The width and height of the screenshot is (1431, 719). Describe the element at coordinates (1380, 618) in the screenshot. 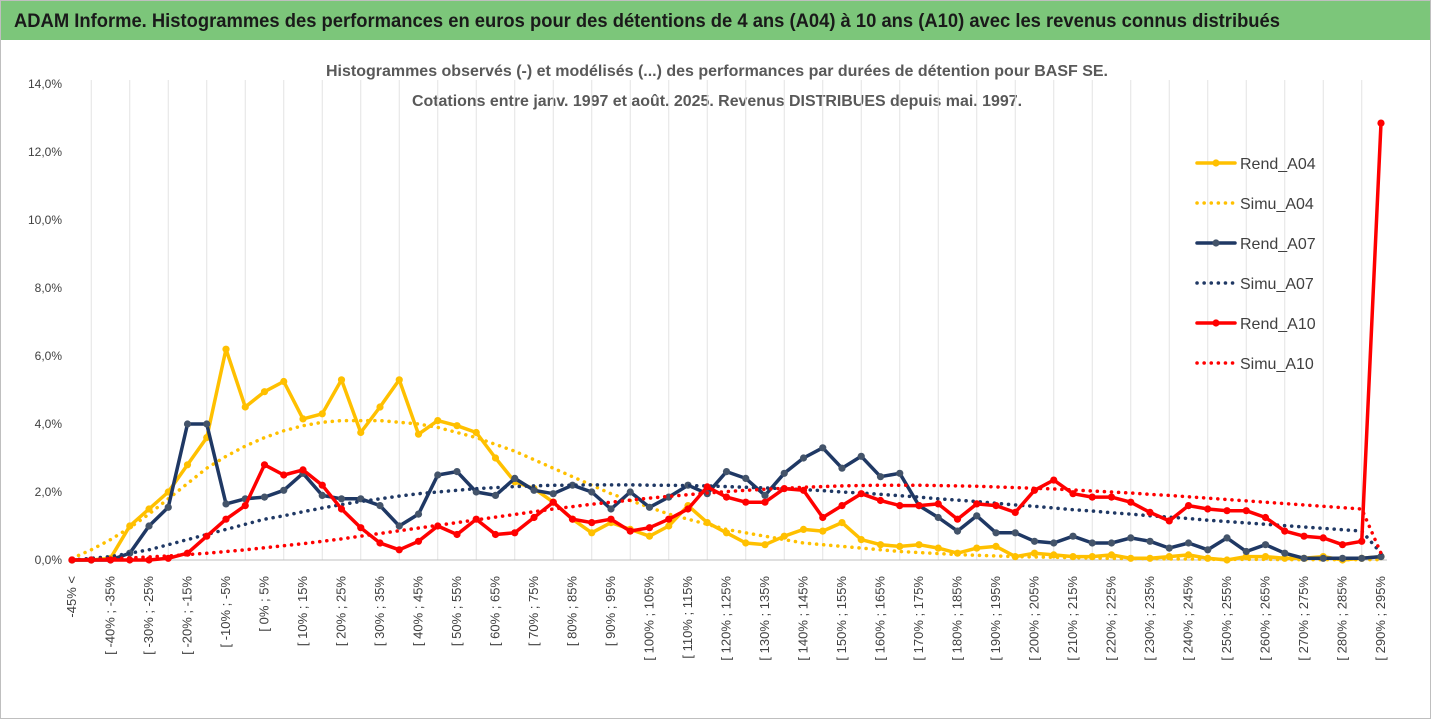

I see `x-tick-label: [ 290% ; 295%` at that location.